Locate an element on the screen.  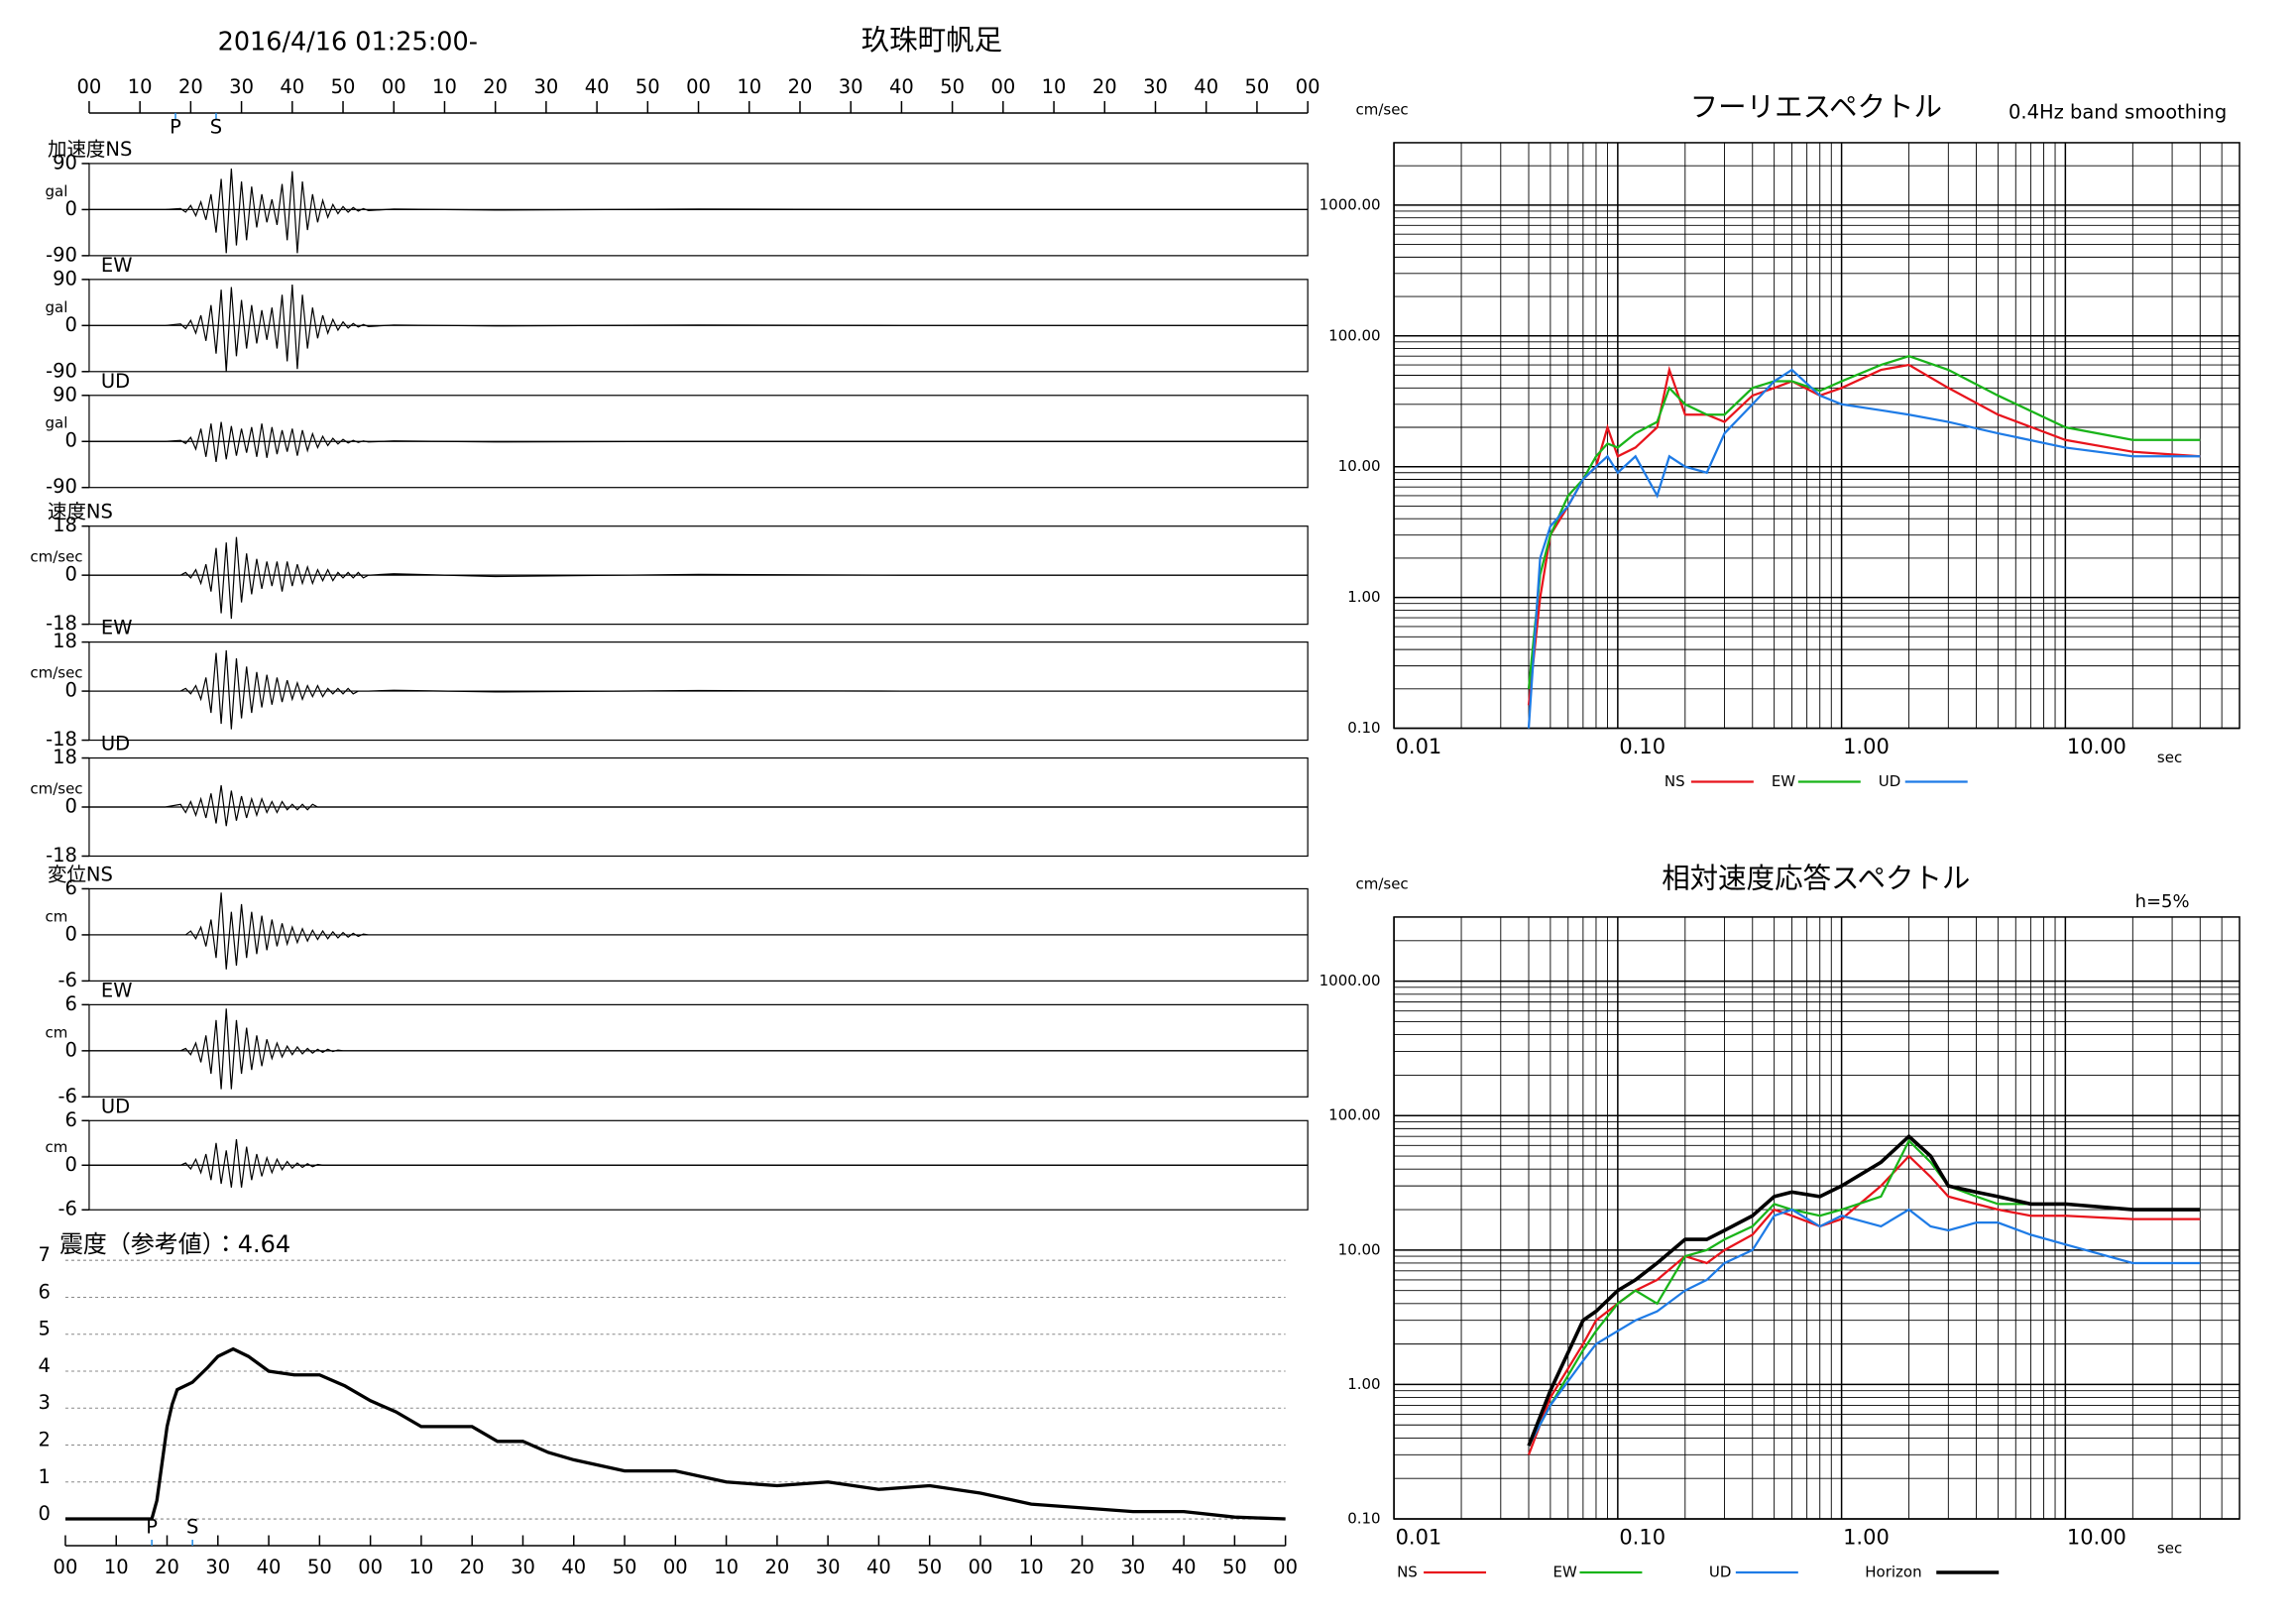
x-tick-label: 0.10 is located at coordinates (1642, 1538).